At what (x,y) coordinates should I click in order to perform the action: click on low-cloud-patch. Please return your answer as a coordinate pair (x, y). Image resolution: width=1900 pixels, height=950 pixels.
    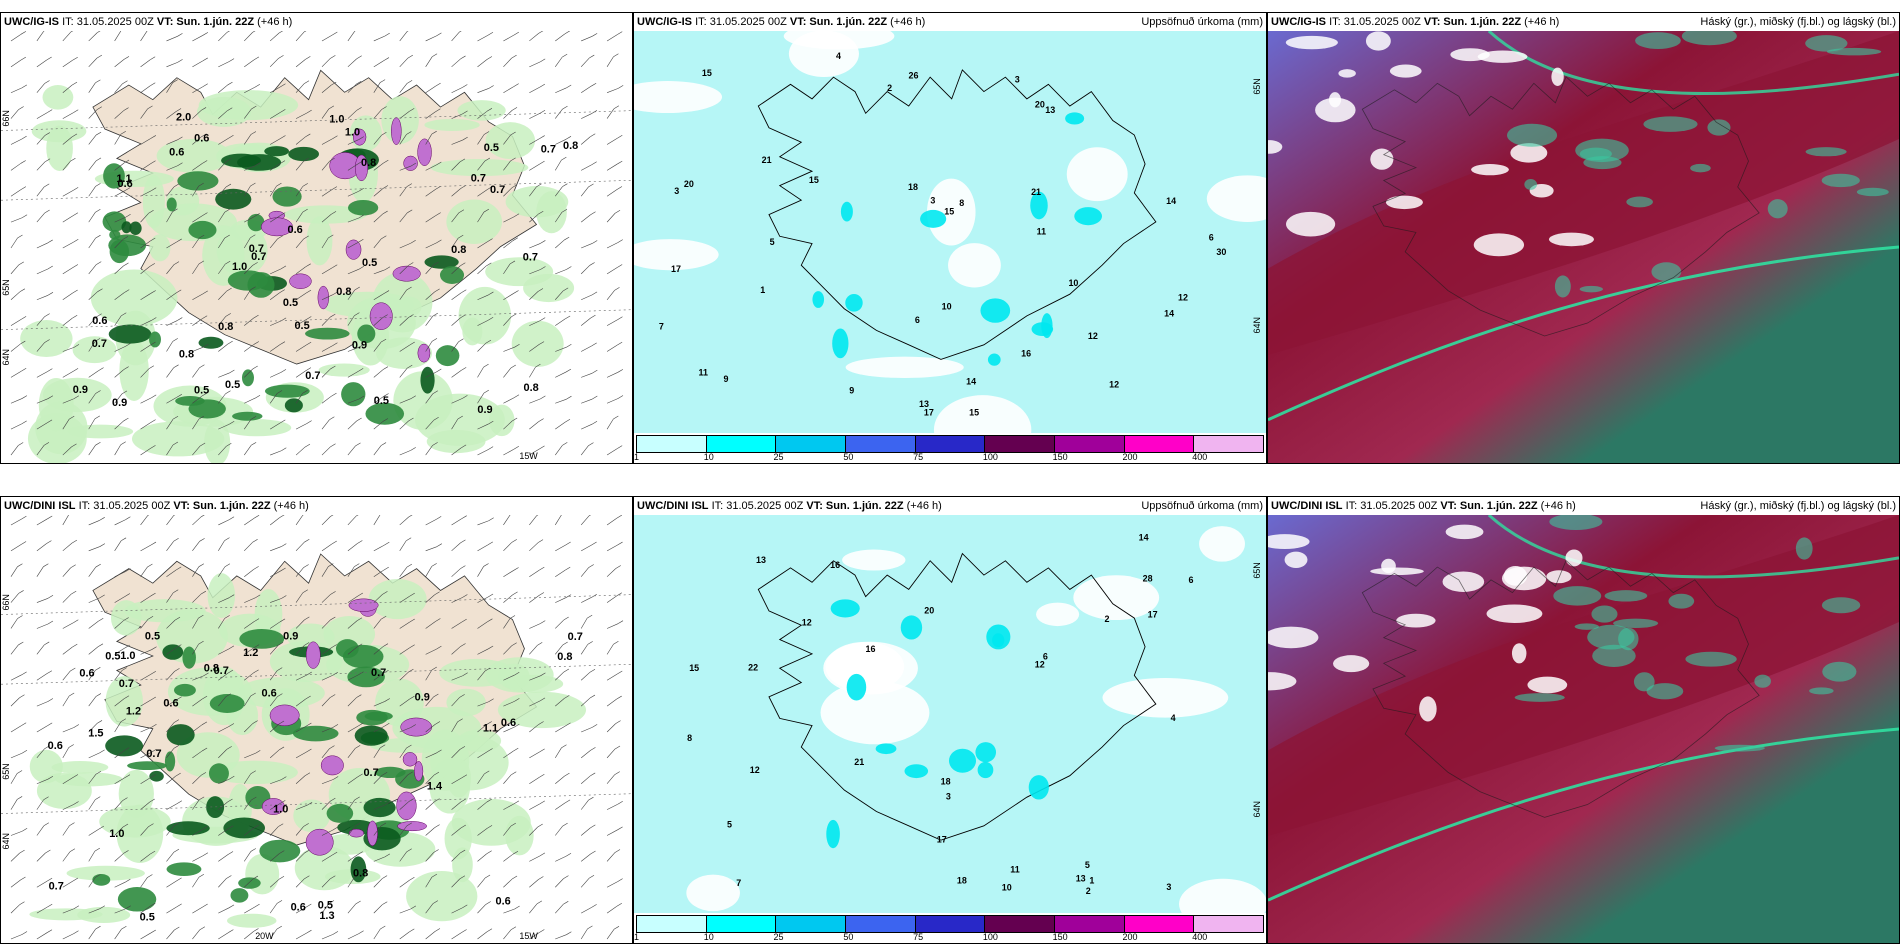
    Looking at the image, I should click on (1711, 659).